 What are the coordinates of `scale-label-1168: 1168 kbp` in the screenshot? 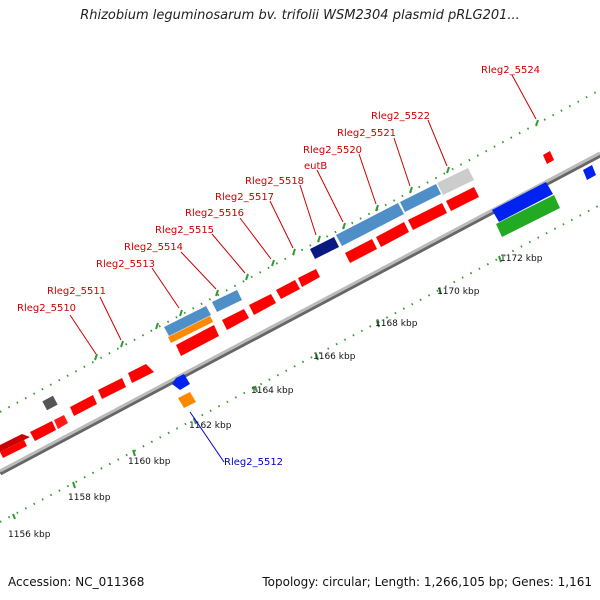 It's located at (396, 324).